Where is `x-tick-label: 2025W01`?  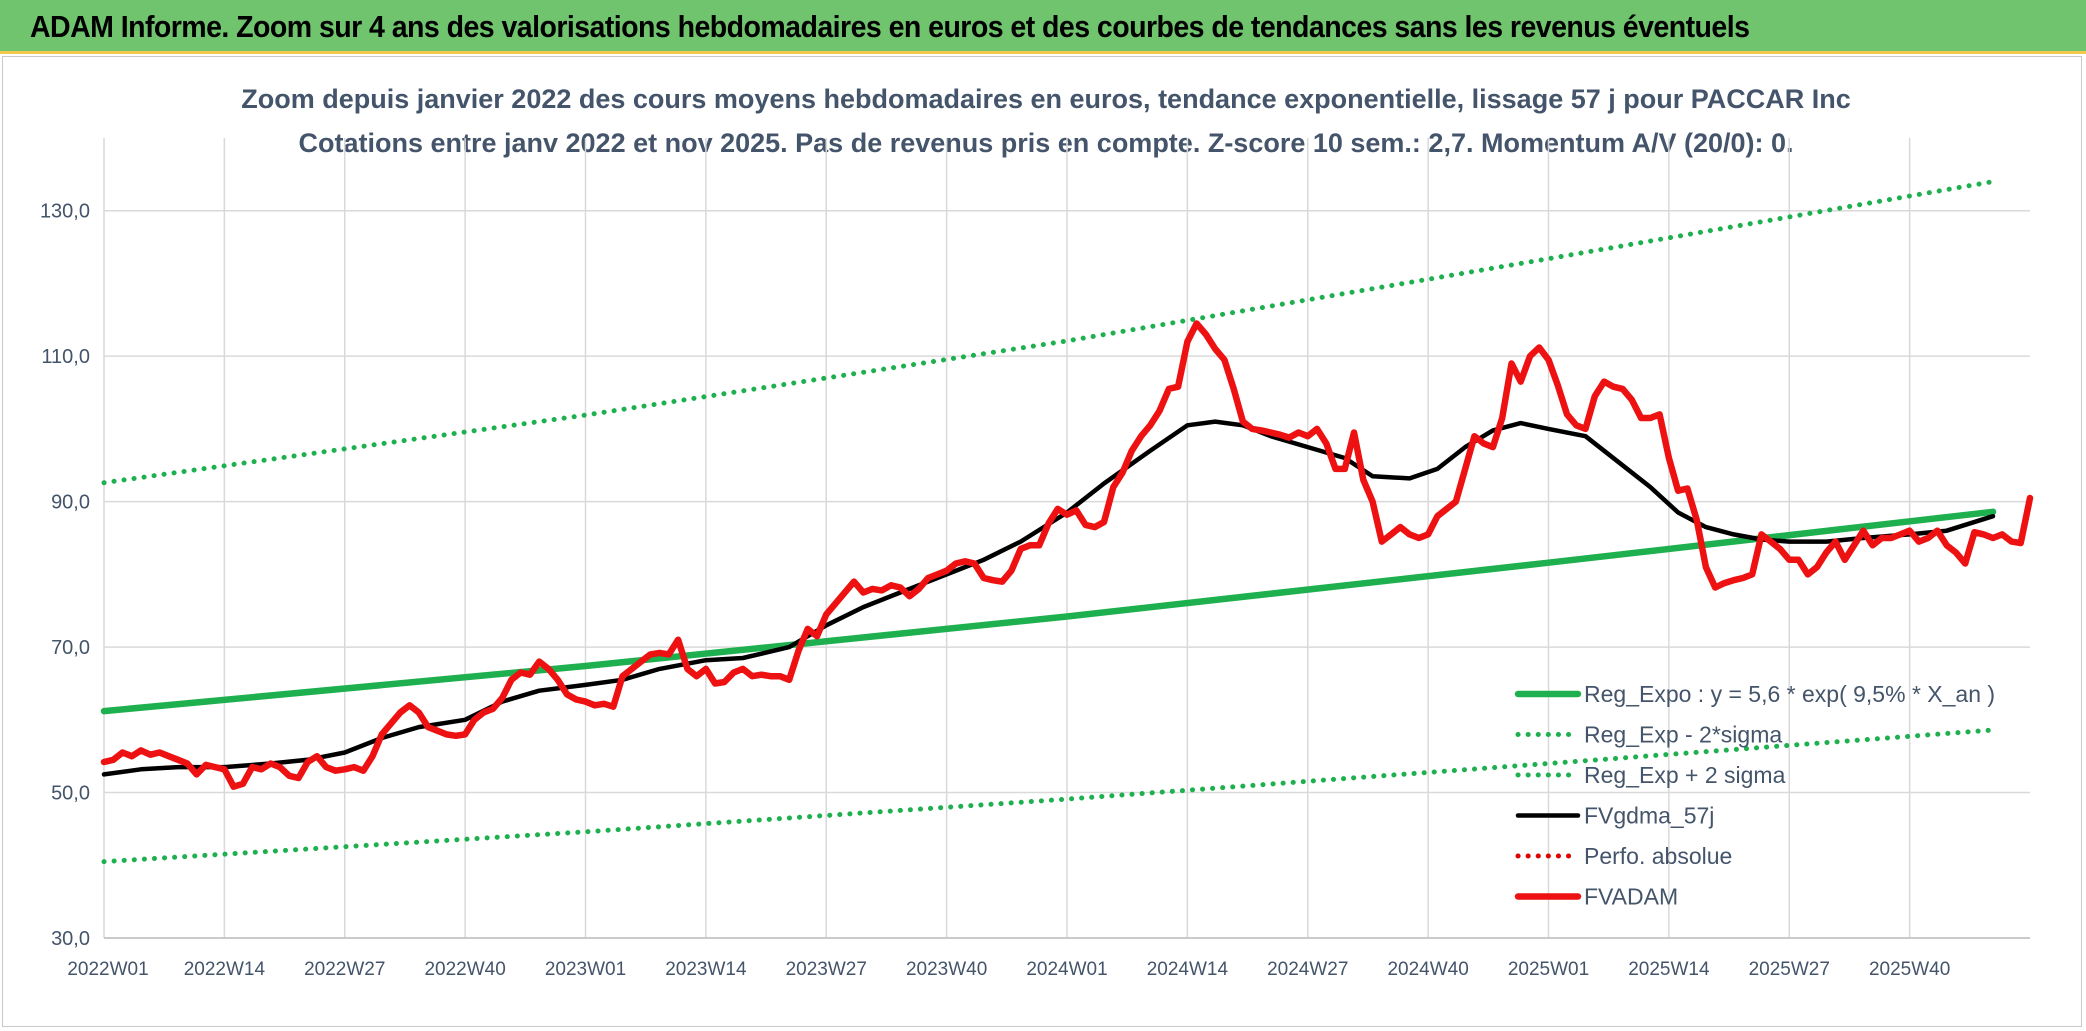
x-tick-label: 2025W01 is located at coordinates (1548, 969).